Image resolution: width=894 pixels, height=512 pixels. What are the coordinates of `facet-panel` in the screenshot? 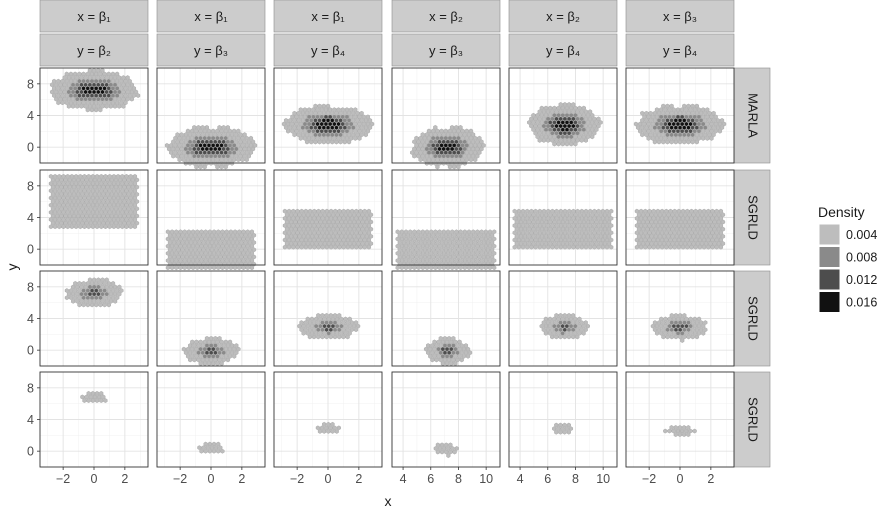 It's located at (94, 318).